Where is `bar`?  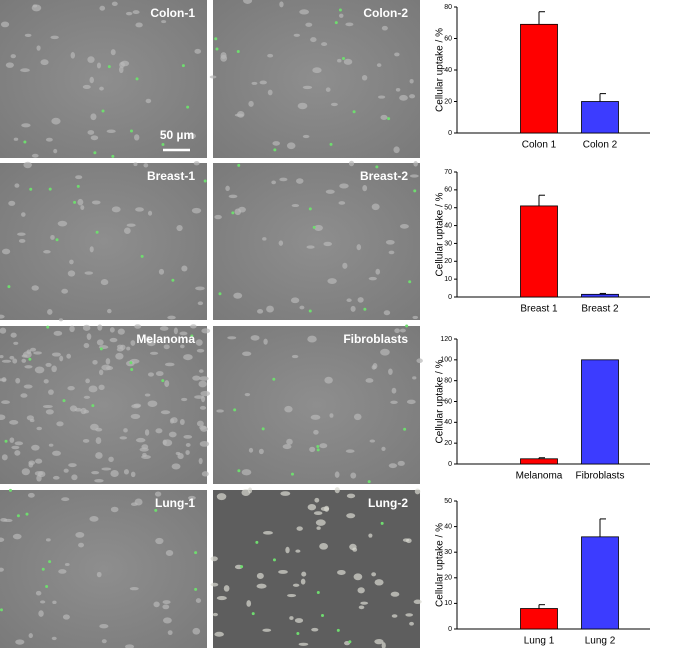
bar is located at coordinates (600, 412).